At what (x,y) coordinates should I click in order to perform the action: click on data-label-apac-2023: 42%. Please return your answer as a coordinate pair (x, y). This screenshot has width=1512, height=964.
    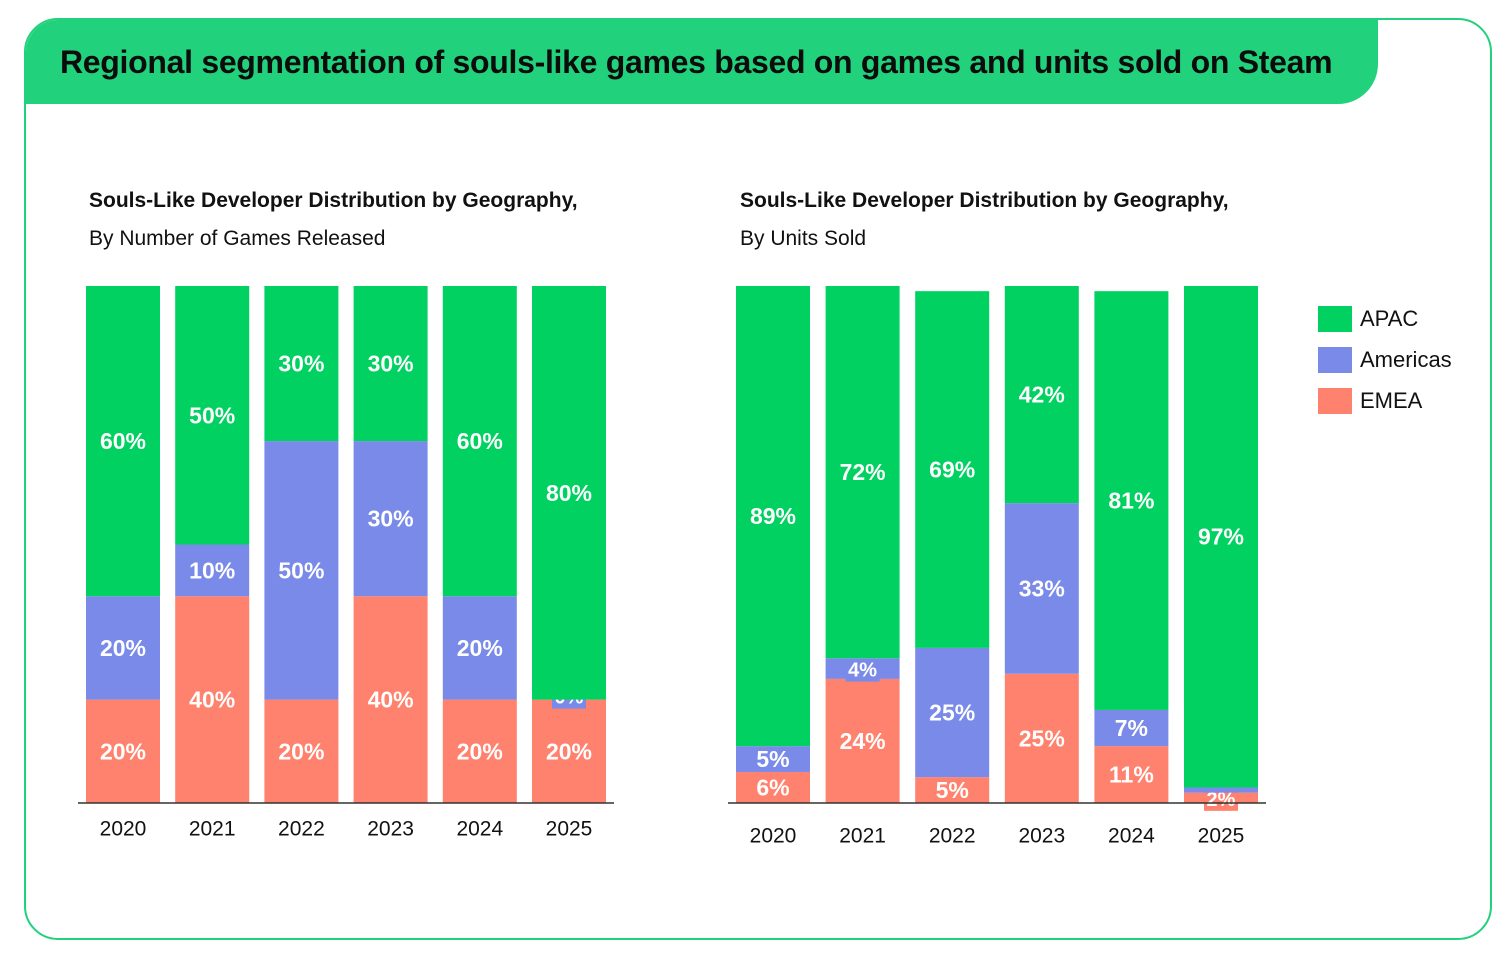
    Looking at the image, I should click on (1042, 395).